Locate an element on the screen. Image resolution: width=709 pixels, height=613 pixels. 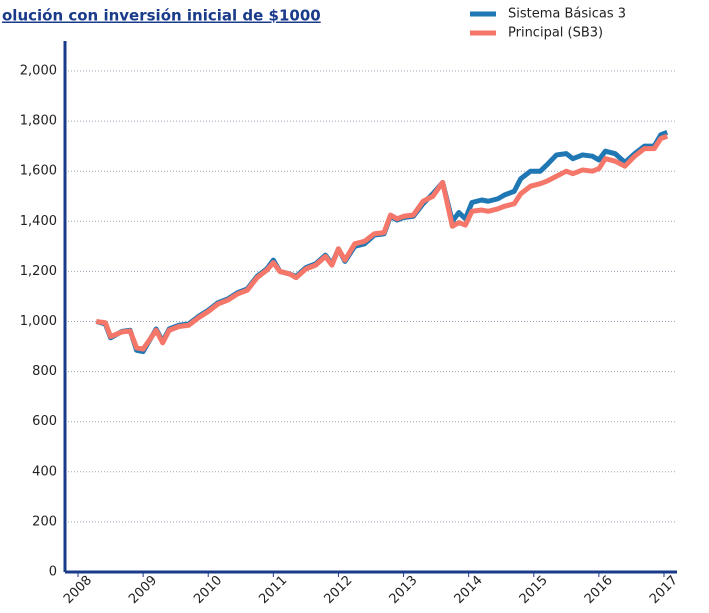
y-tick-label: 2,000 is located at coordinates (38, 71).